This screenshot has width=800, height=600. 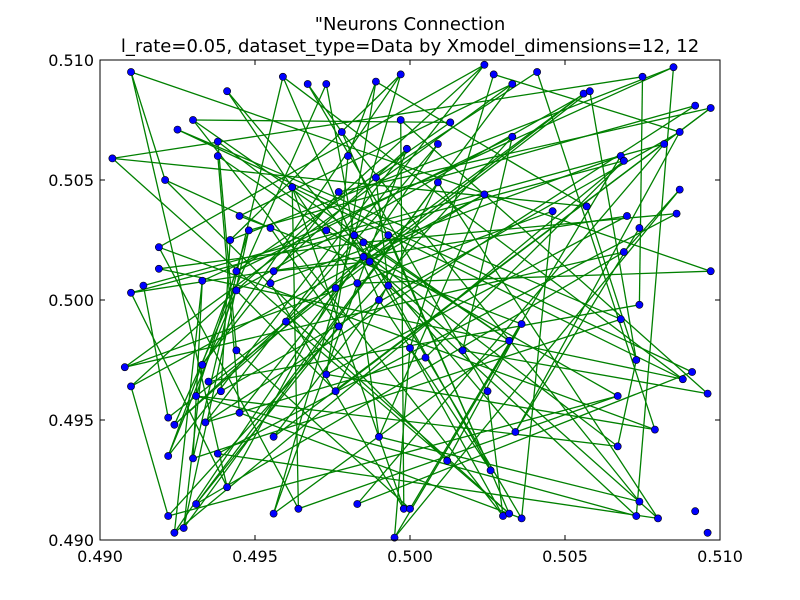 I want to click on y-tick-label-2: 0.500, so click(x=71, y=300).